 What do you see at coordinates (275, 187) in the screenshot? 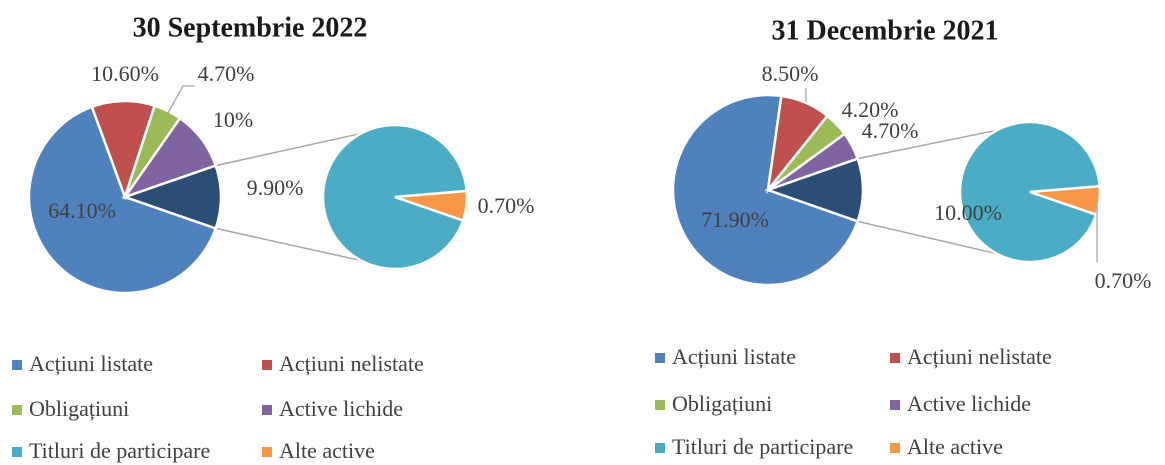
I see `data-label: 9.90%` at bounding box center [275, 187].